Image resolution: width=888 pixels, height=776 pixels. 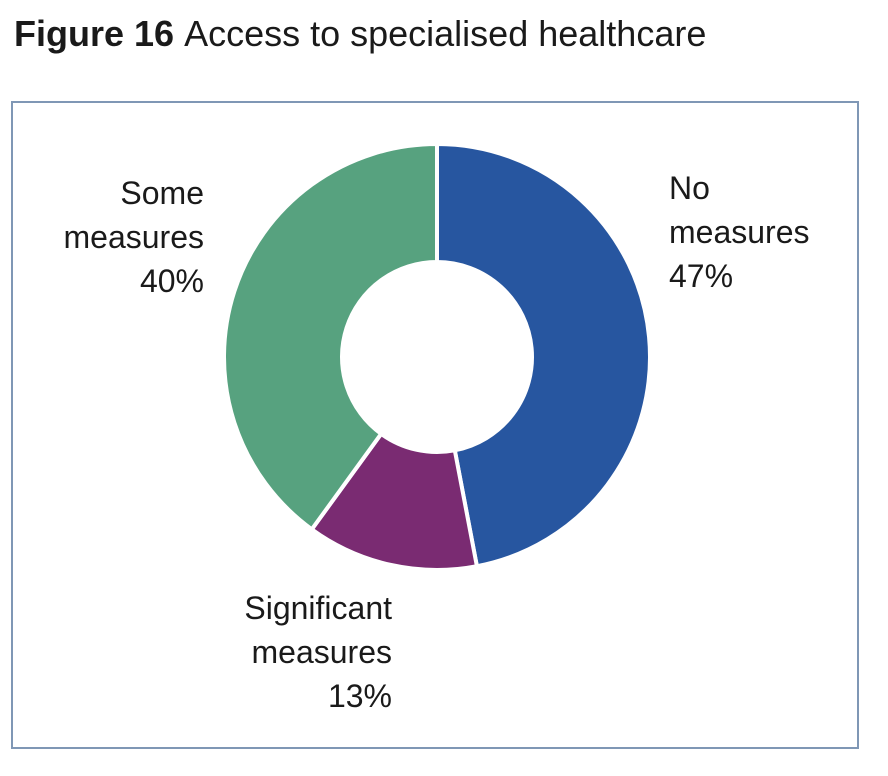 What do you see at coordinates (701, 276) in the screenshot?
I see `label-no-measures-value: 47%` at bounding box center [701, 276].